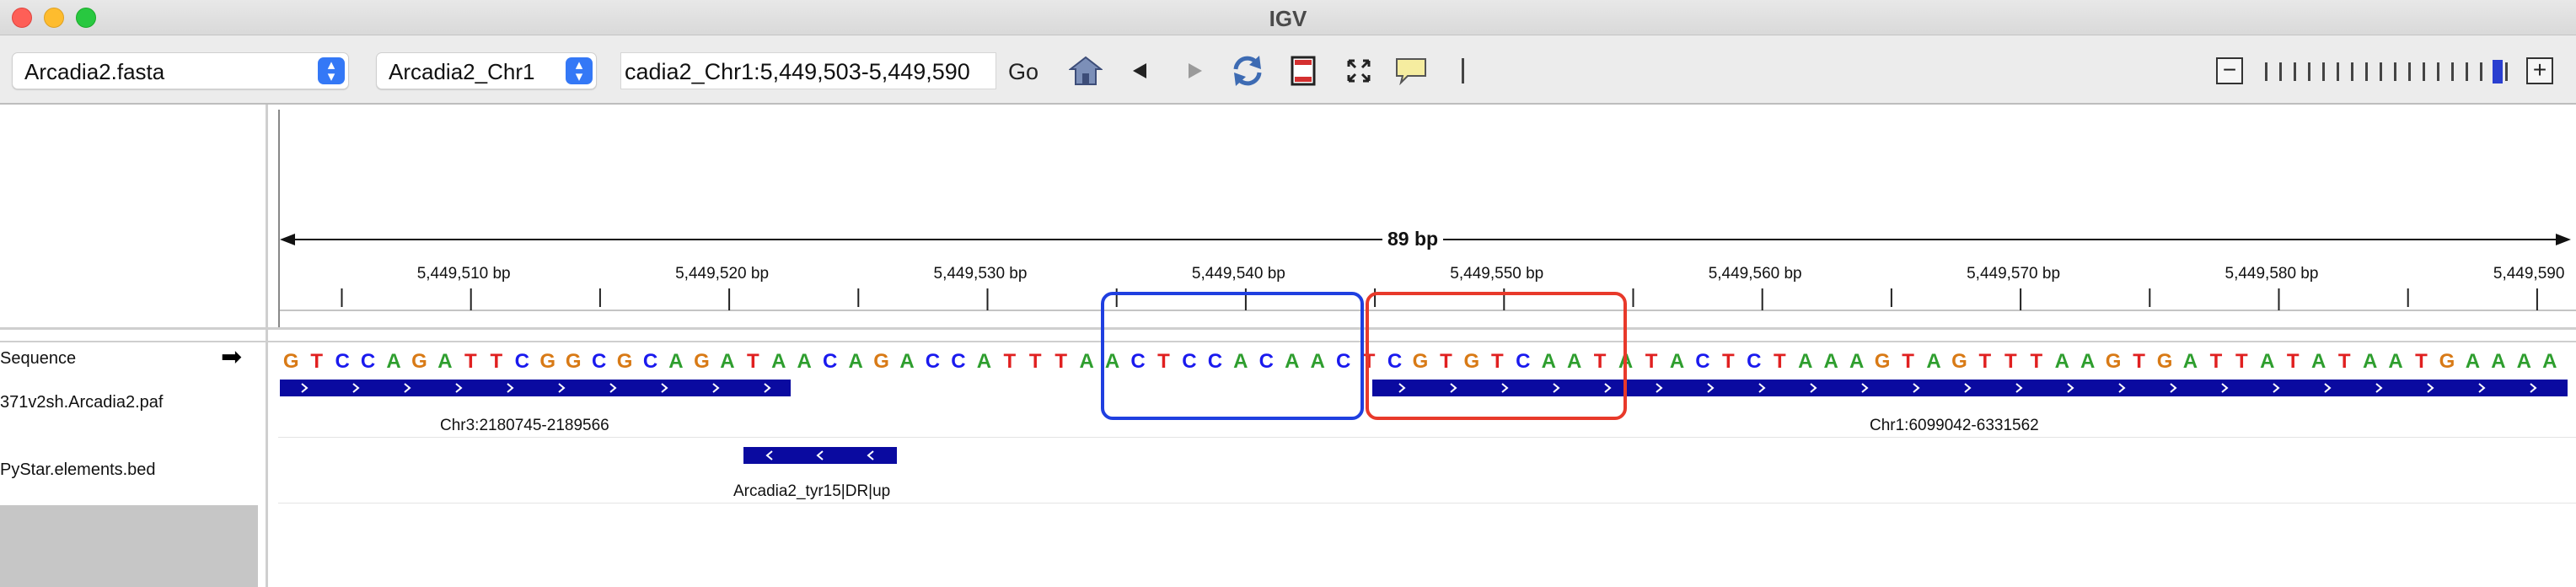 The width and height of the screenshot is (2576, 587). I want to click on header-separator-lower, so click(1288, 341).